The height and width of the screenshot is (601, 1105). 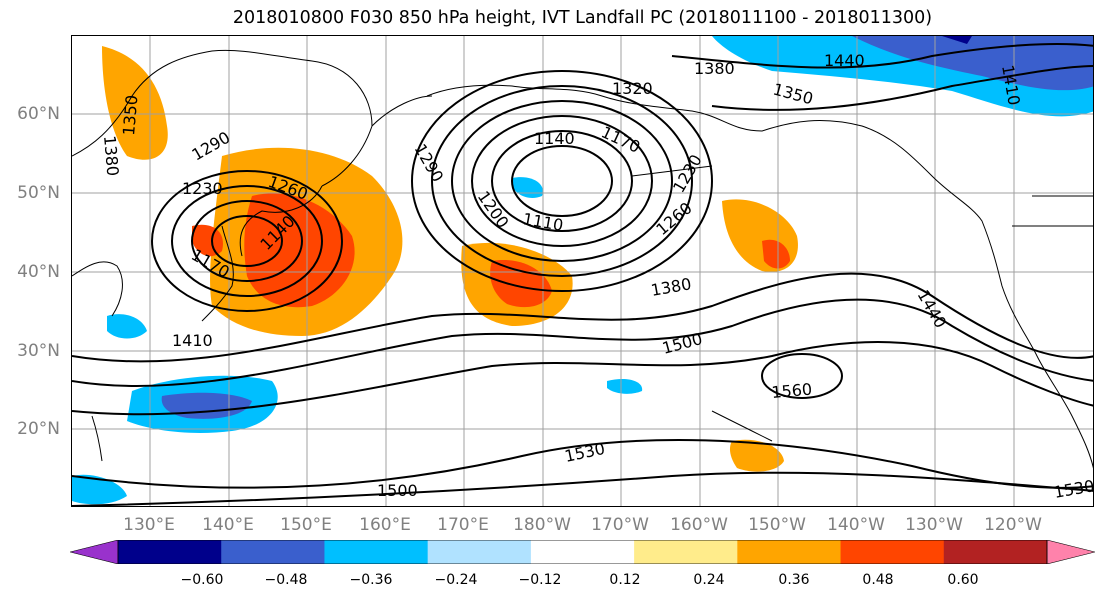 I want to click on contour-label: 1410, so click(x=192, y=340).